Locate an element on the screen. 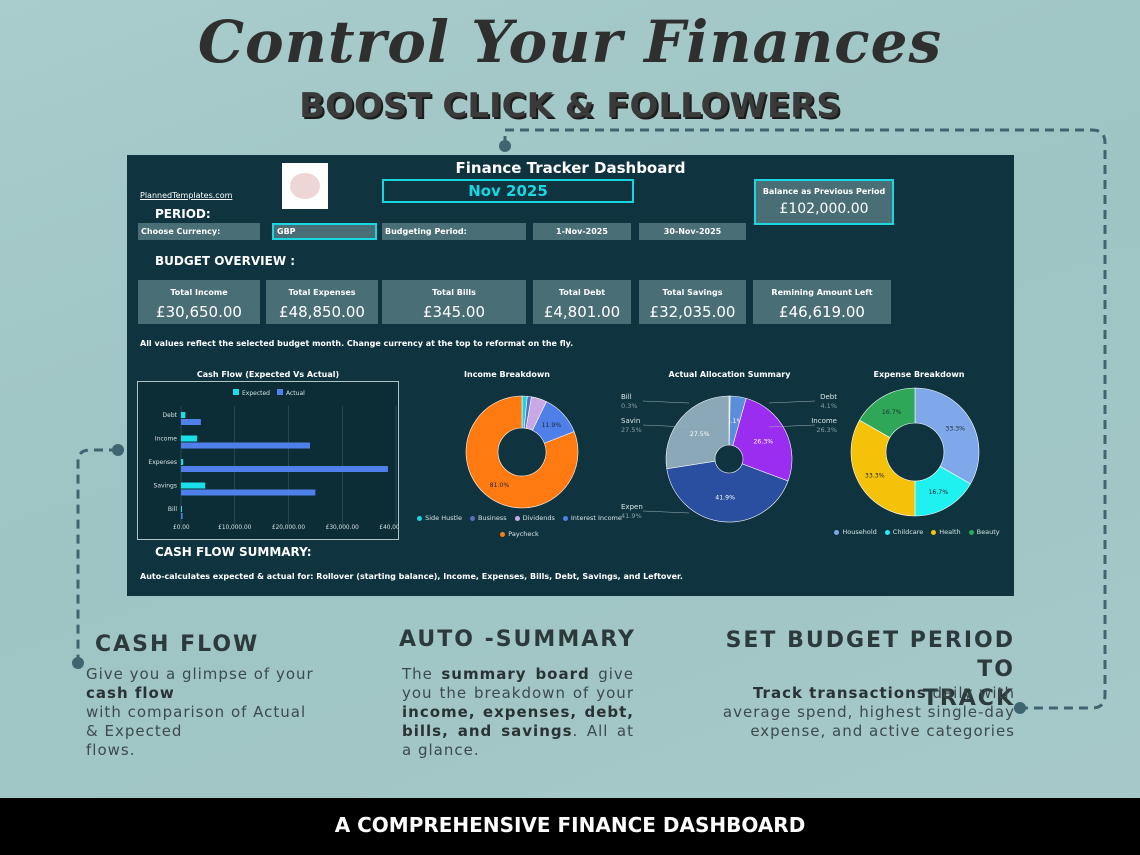 The height and width of the screenshot is (855, 1140). legend-item: Paycheck is located at coordinates (519, 534).